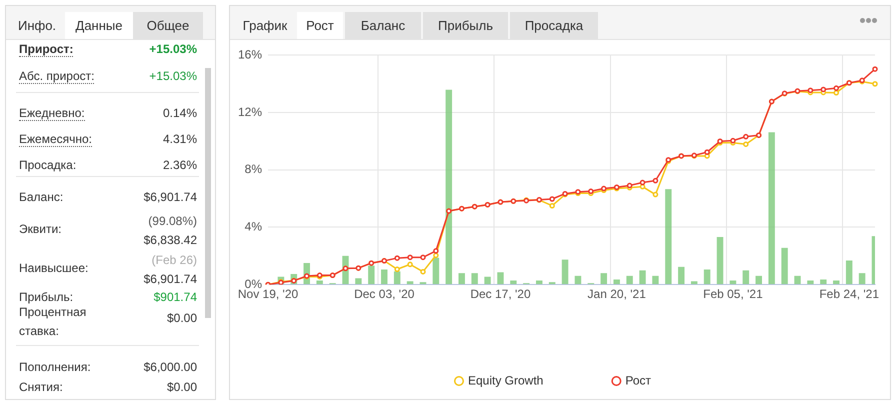 The width and height of the screenshot is (896, 407). Describe the element at coordinates (179, 139) in the screenshot. I see `text: 4.31%` at that location.